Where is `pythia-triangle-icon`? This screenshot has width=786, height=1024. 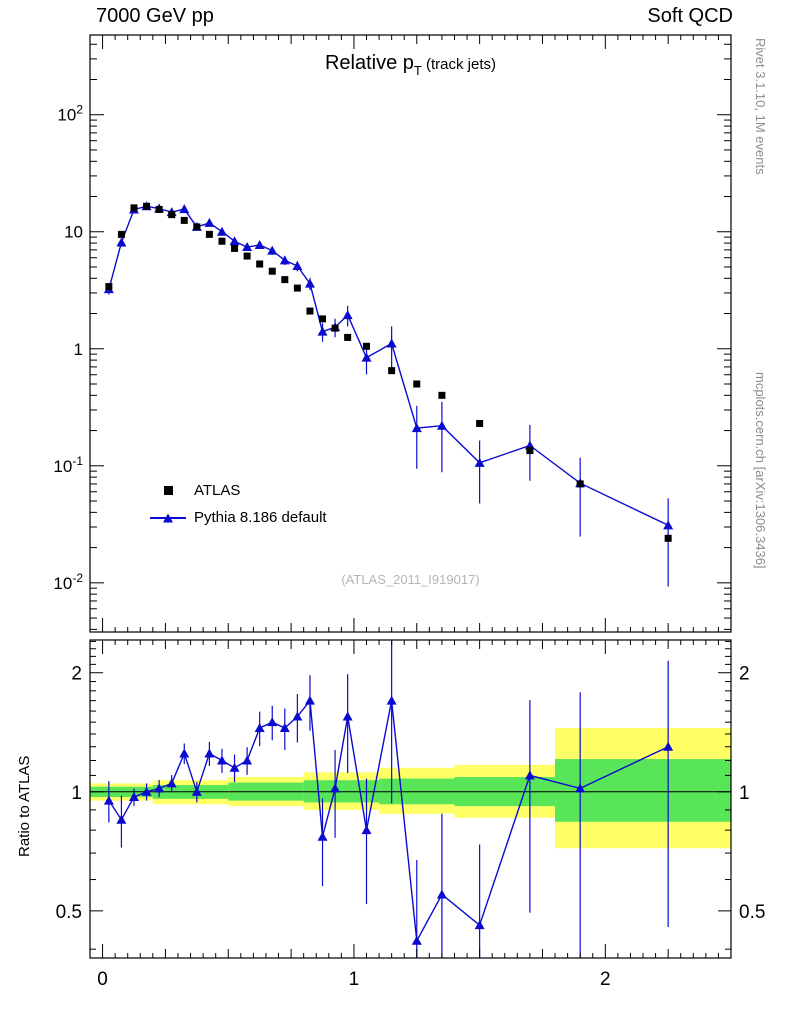 pythia-triangle-icon is located at coordinates (168, 517).